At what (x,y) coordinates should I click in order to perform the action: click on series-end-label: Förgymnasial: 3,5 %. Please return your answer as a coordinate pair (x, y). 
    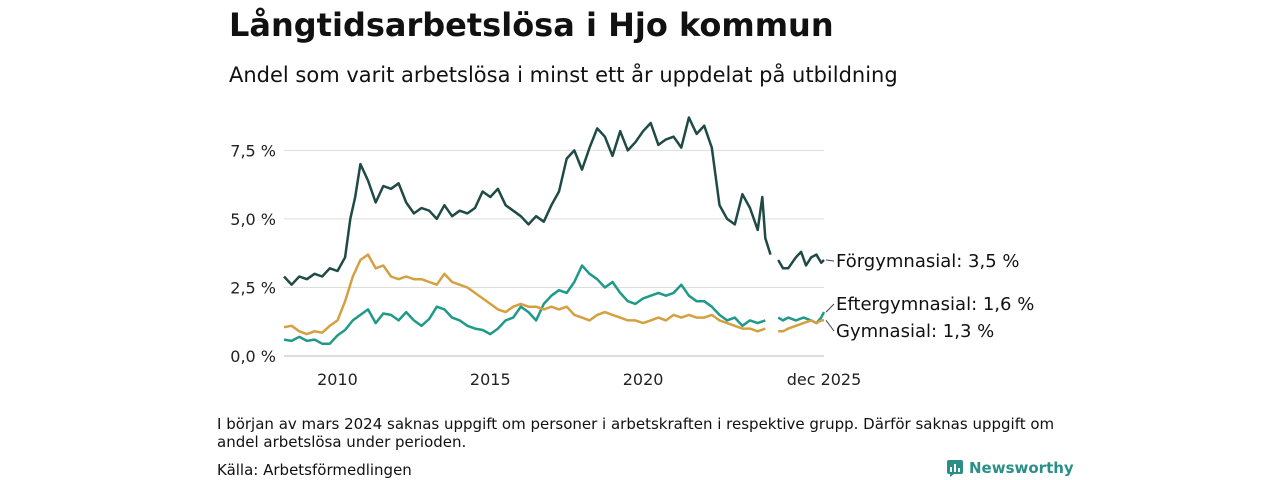
    Looking at the image, I should click on (928, 261).